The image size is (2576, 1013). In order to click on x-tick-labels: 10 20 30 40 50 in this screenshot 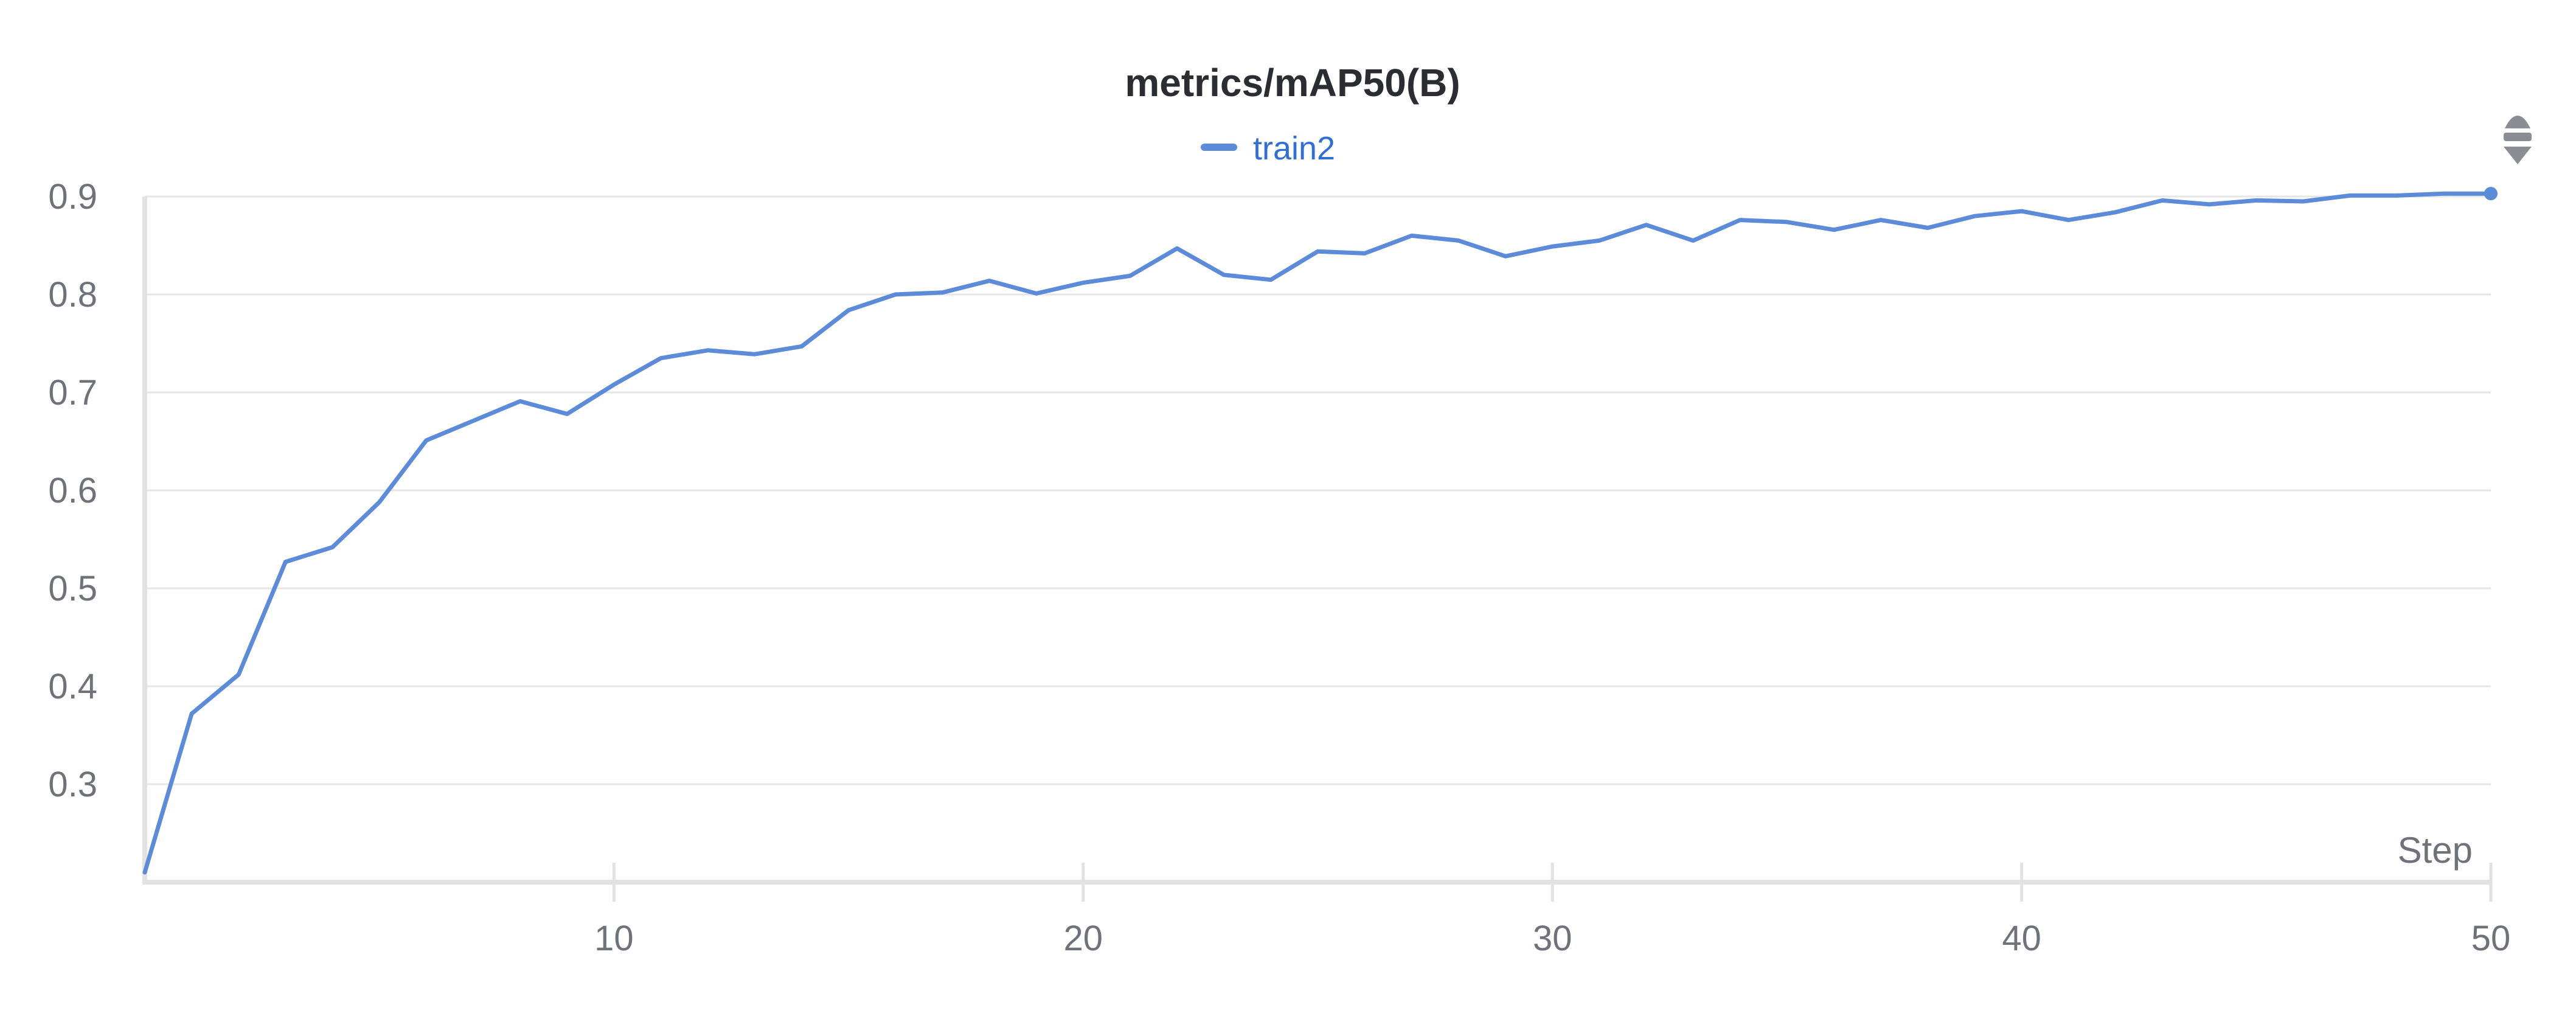, I will do `click(1552, 938)`.